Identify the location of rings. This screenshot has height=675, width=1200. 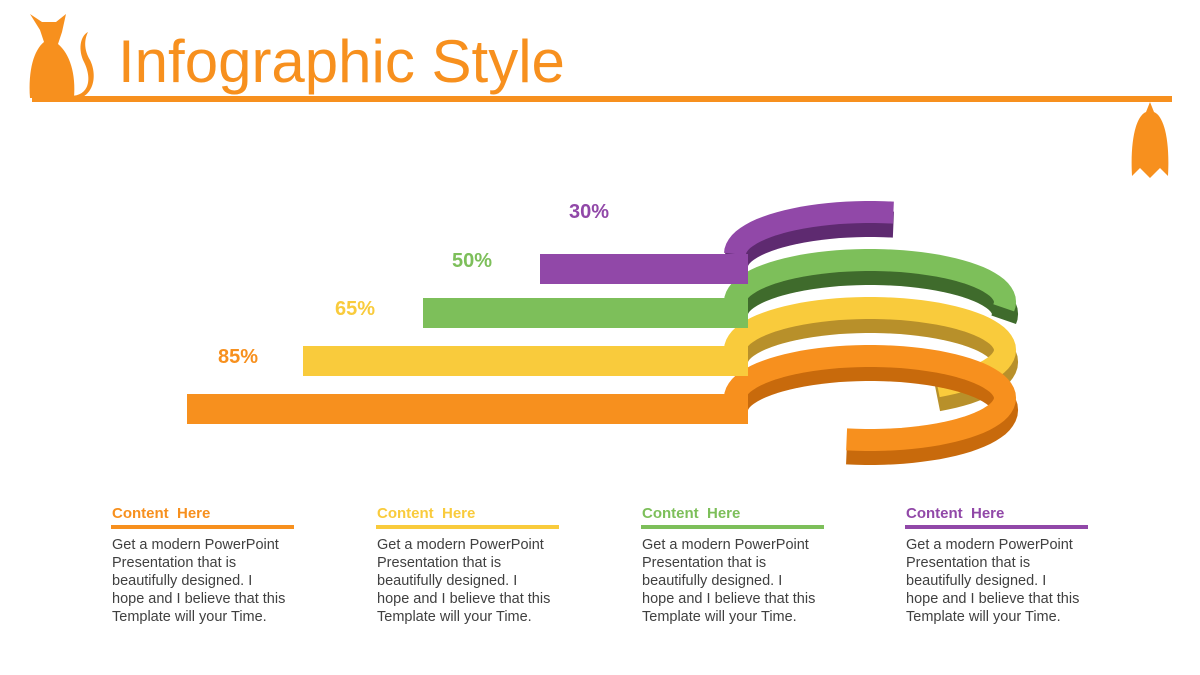
(870, 333).